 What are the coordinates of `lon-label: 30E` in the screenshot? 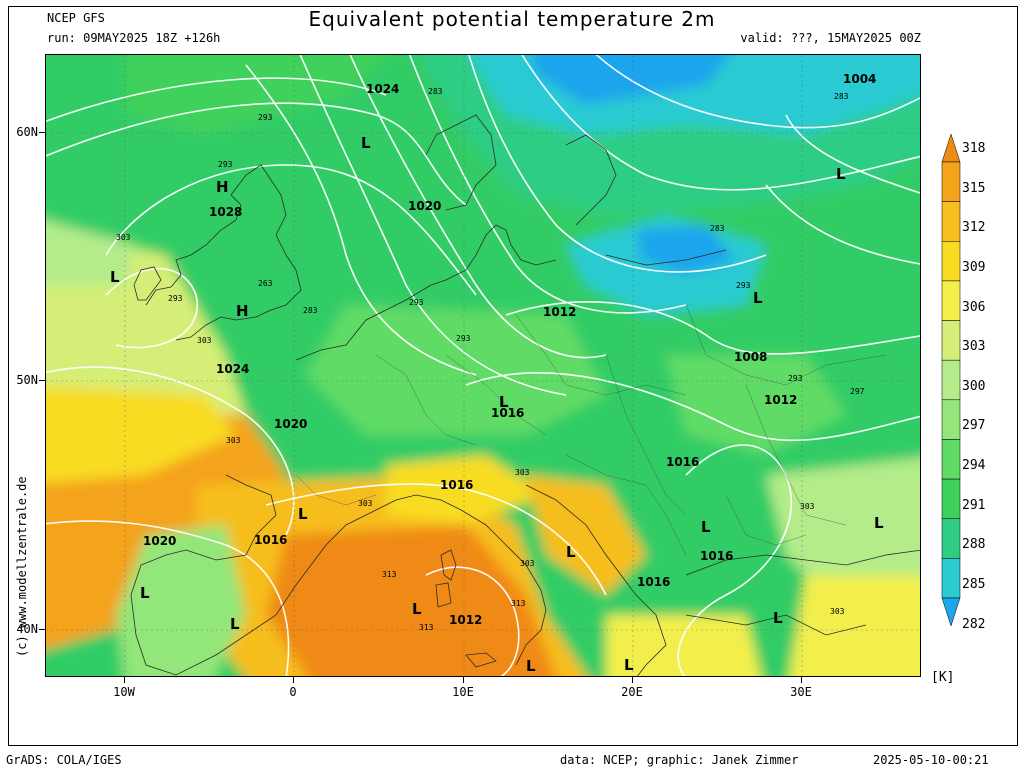 It's located at (801, 692).